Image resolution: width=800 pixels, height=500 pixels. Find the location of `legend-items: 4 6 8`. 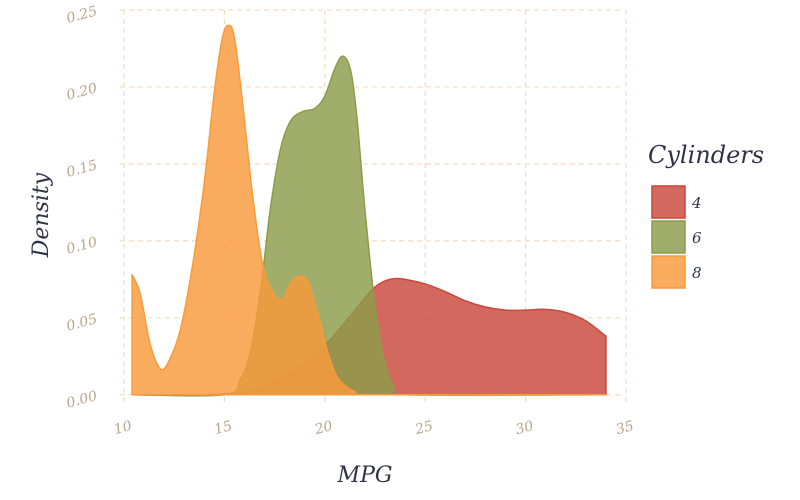

legend-items: 4 6 8 is located at coordinates (676, 237).